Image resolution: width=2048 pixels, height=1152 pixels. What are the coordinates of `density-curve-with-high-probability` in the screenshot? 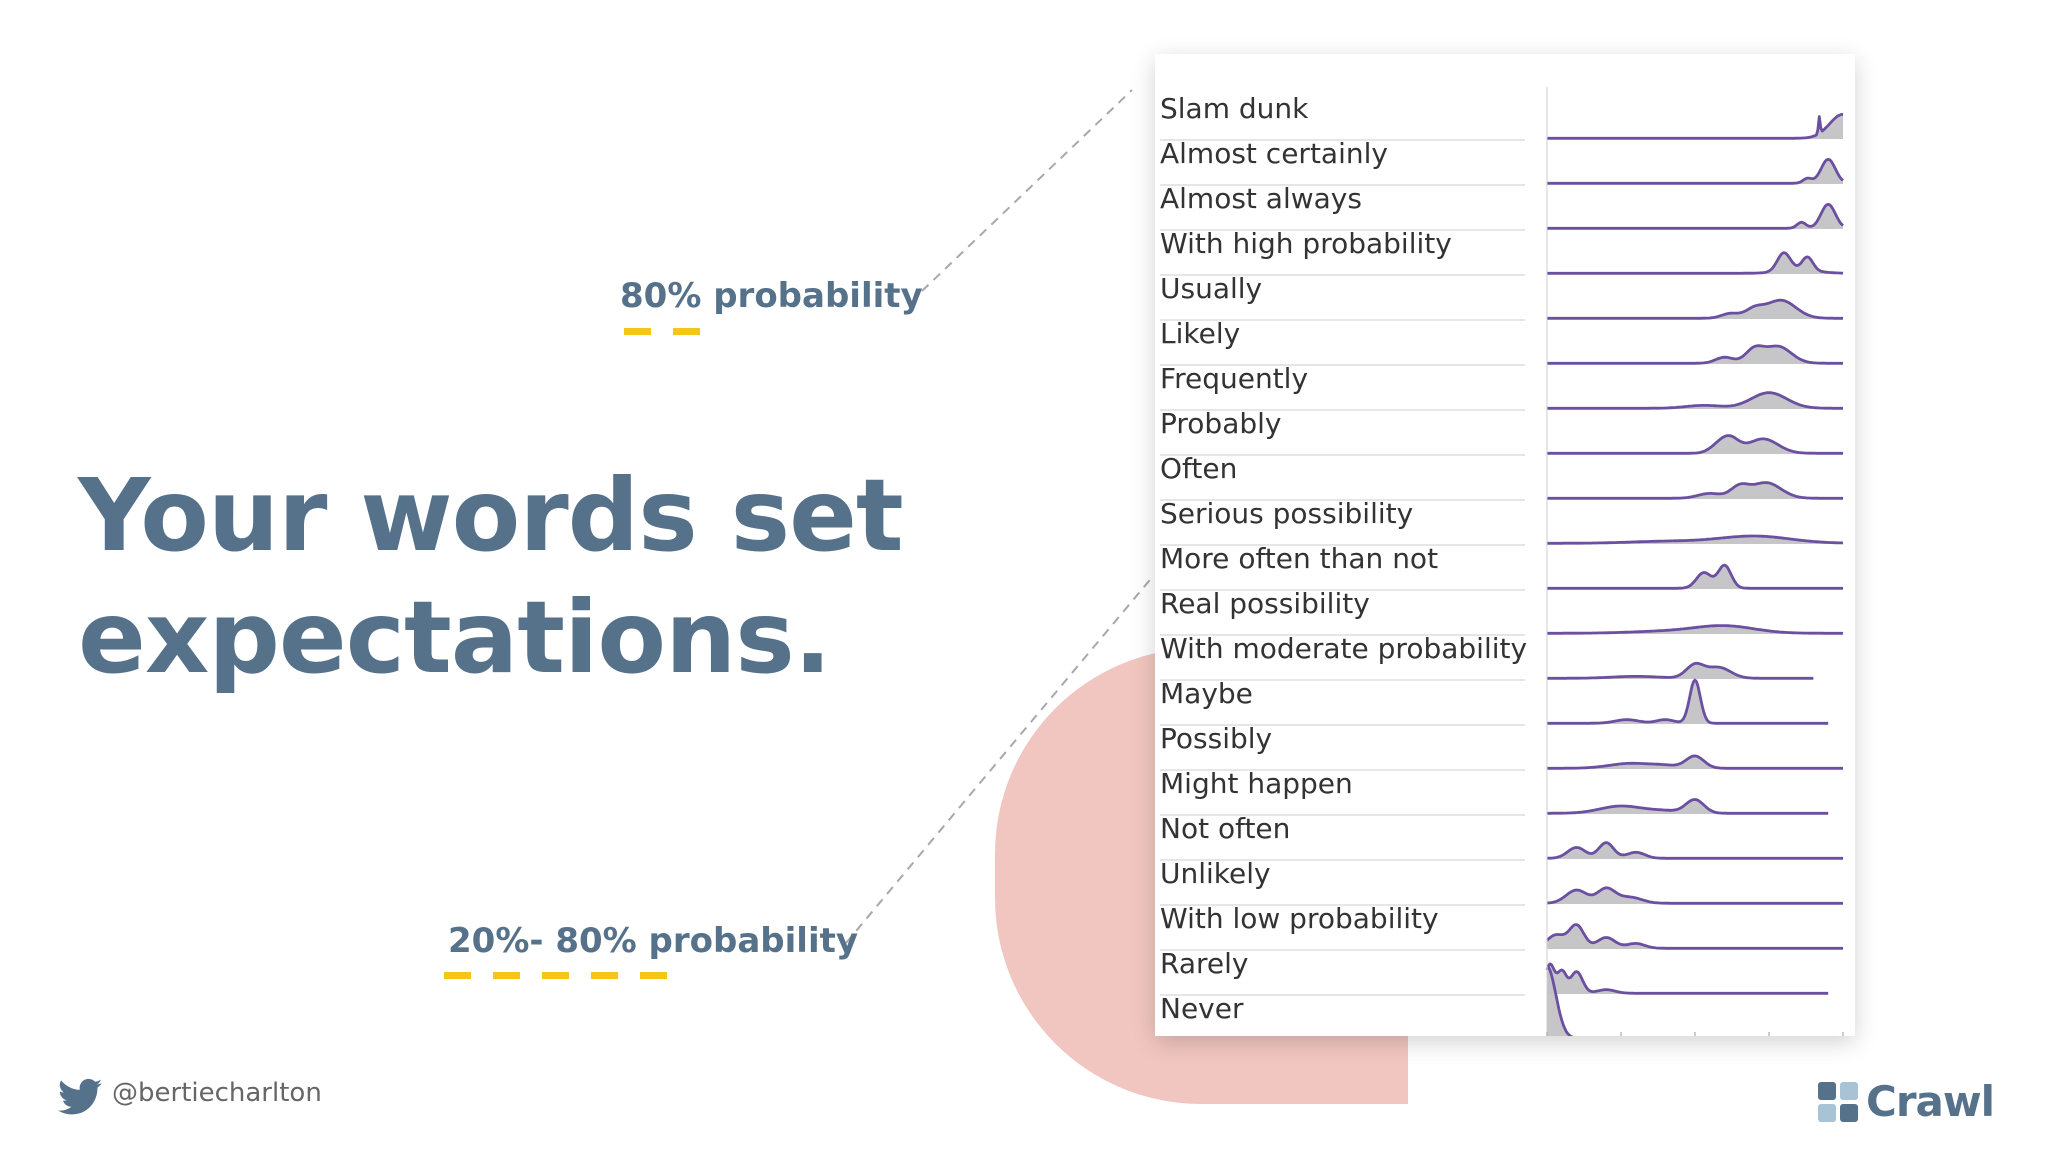 It's located at (1695, 263).